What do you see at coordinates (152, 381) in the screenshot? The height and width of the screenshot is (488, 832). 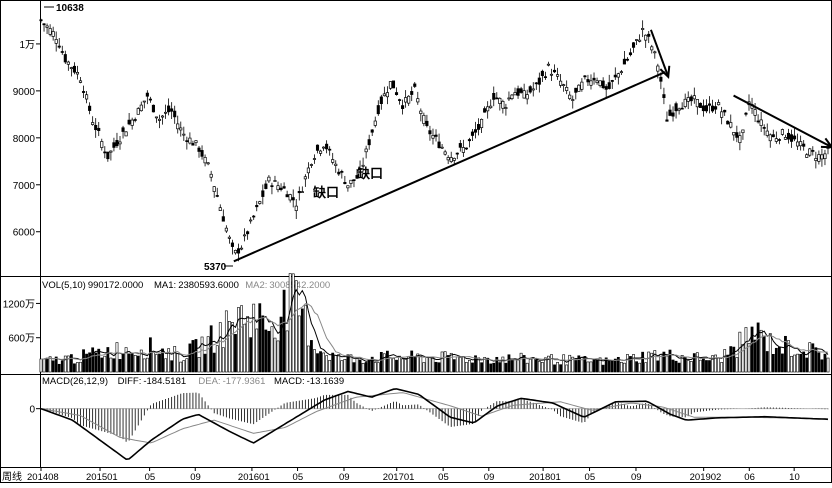 I see `legend-entry: DIFF: -184.5181` at bounding box center [152, 381].